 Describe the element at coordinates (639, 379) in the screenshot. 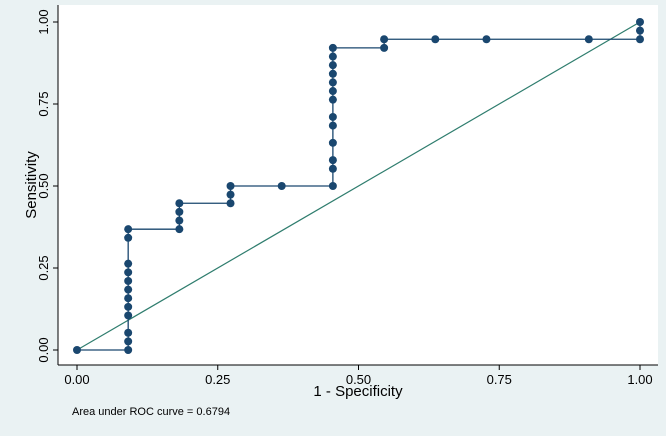

I see `x-tick-label: 1.00` at that location.